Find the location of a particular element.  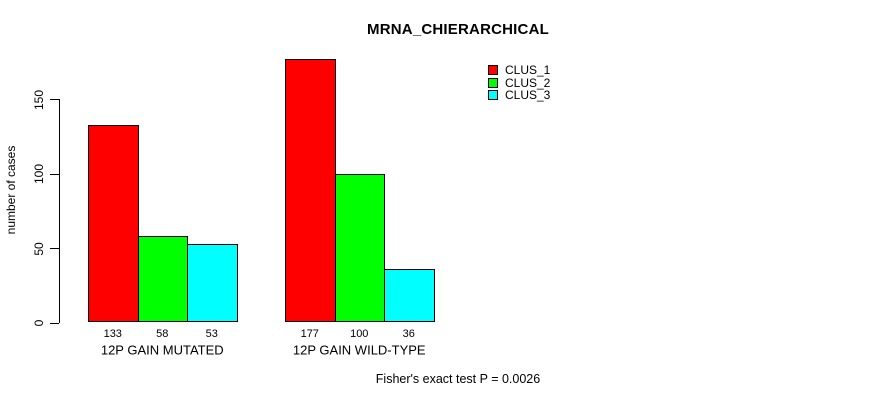

bar-value-label: 177 is located at coordinates (309, 334).